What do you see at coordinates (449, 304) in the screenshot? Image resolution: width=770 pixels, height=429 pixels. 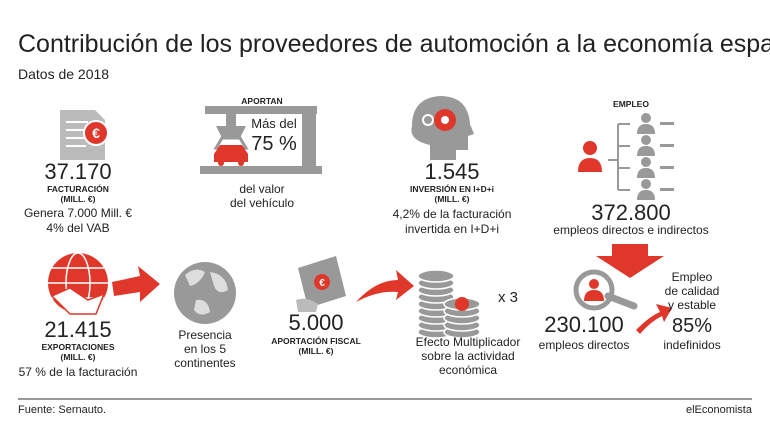 I see `coins-icon` at bounding box center [449, 304].